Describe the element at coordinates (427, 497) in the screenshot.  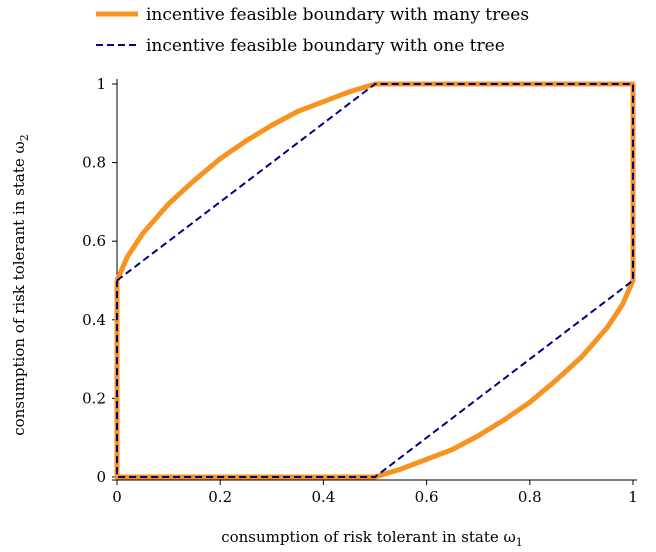
I see `x-tick-label: 0.6` at that location.